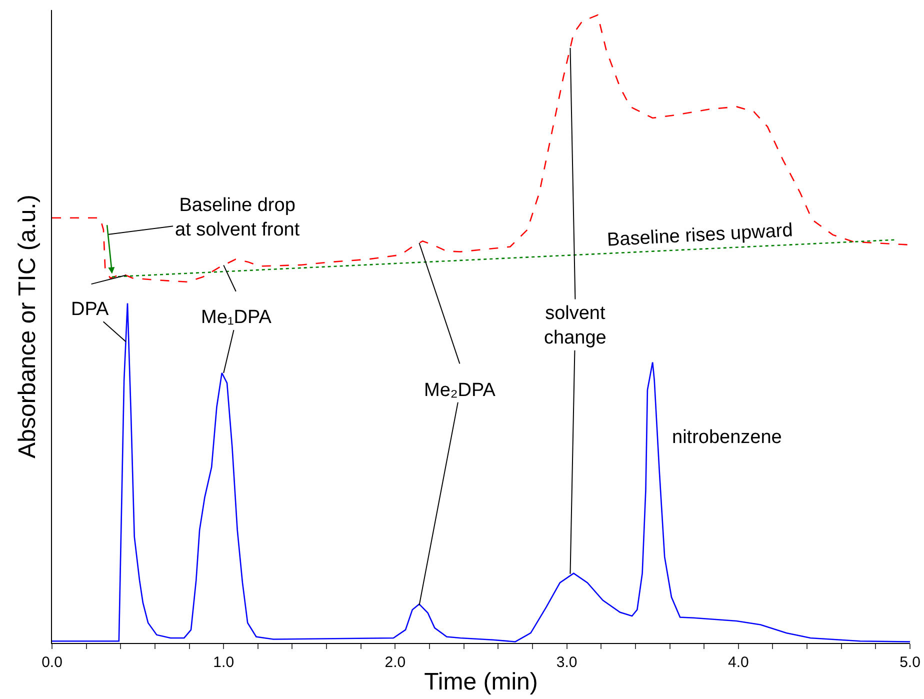 The height and width of the screenshot is (699, 924). What do you see at coordinates (460, 390) in the screenshot?
I see `annotation: Me₂DPA` at bounding box center [460, 390].